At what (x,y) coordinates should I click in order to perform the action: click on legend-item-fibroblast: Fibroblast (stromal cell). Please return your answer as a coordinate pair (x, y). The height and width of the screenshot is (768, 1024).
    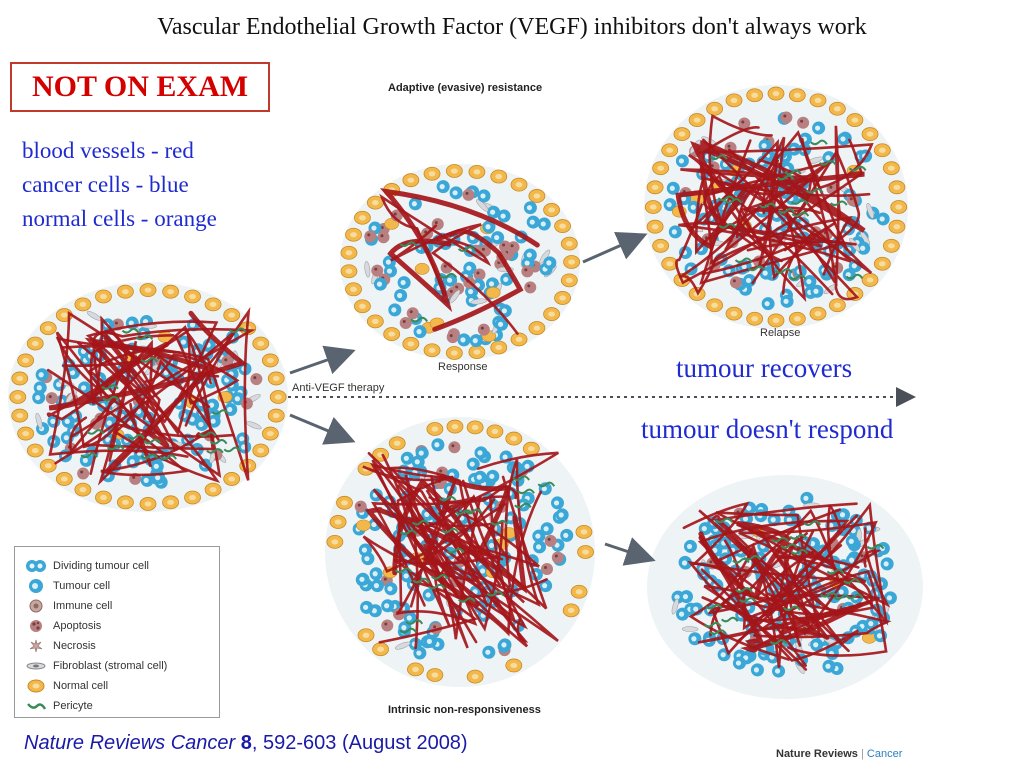
    Looking at the image, I should click on (96, 666).